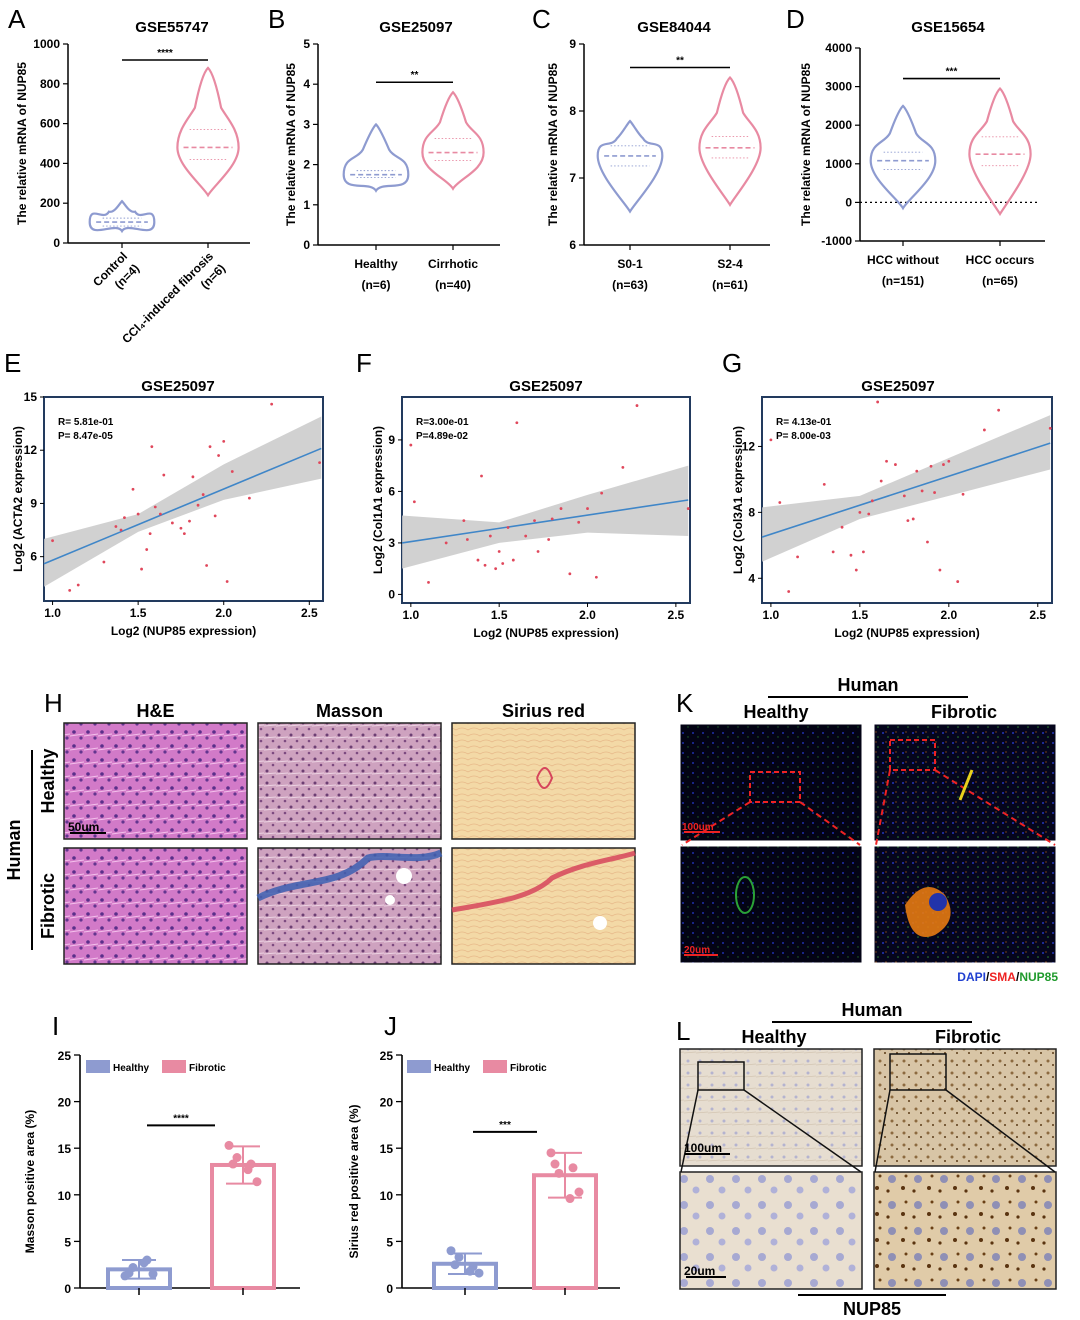  I want to click on panel-letter: K, so click(685, 703).